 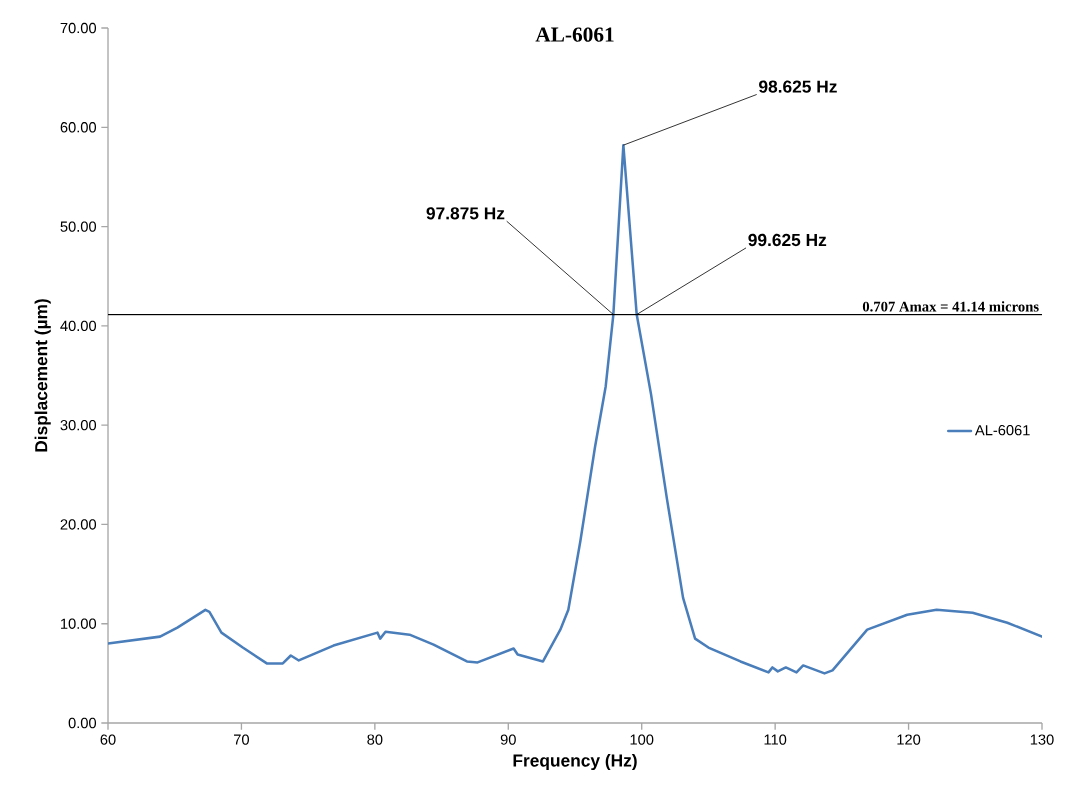 What do you see at coordinates (642, 739) in the screenshot?
I see `x-tick-label: 100` at bounding box center [642, 739].